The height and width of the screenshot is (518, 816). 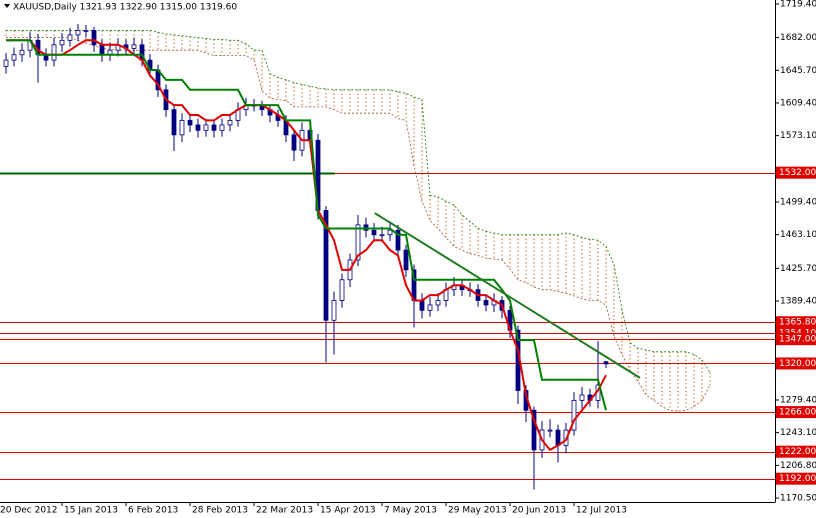 What do you see at coordinates (7, 6) in the screenshot?
I see `symbol-icon` at bounding box center [7, 6].